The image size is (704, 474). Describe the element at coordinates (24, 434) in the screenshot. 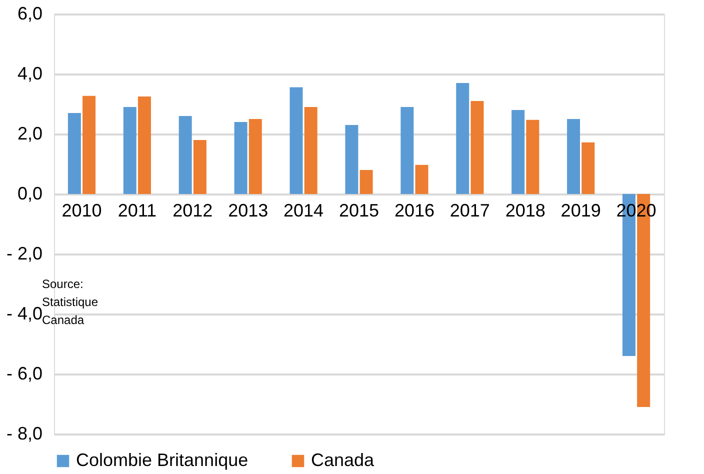

I see `y-tick-label: - 8,0` at that location.